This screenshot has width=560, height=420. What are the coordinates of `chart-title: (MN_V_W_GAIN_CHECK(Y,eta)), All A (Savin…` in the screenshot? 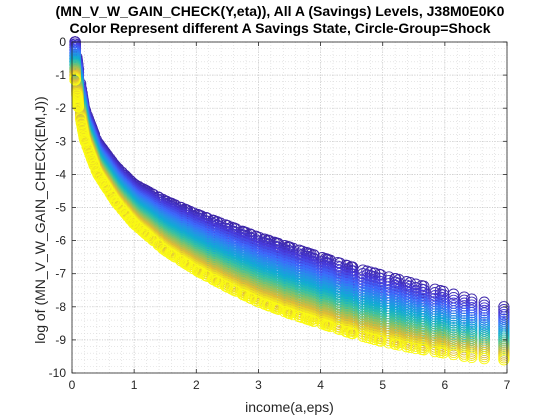 It's located at (280, 11).